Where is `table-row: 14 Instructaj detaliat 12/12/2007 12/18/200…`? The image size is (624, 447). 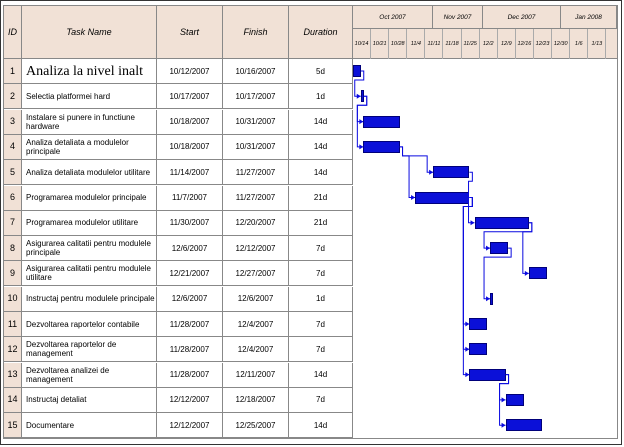
table-row: 14 Instructaj detaliat 12/12/2007 12/18/200… is located at coordinates (178, 400).